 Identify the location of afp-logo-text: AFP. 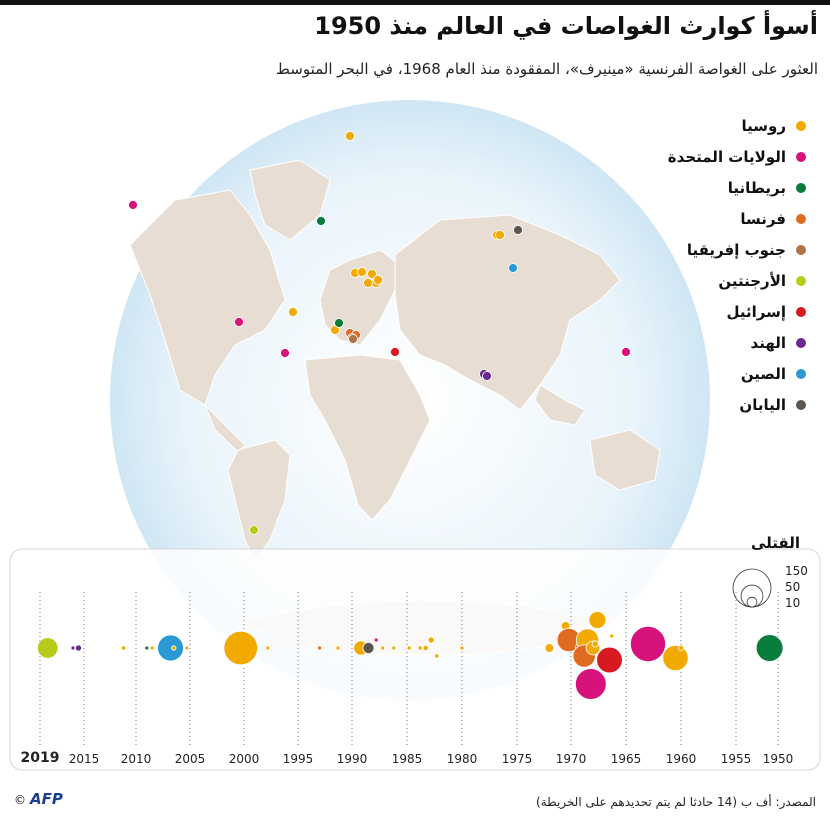
(46, 799).